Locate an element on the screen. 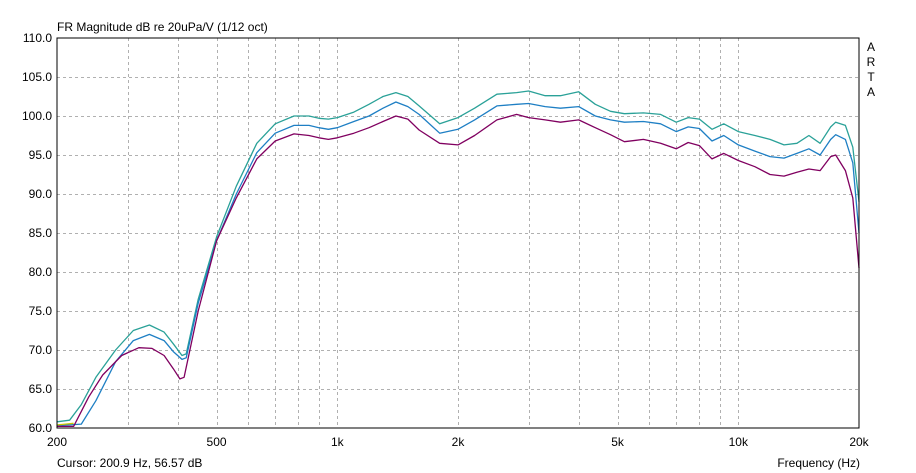 This screenshot has height=473, width=916. y-tick-label: 105.0 is located at coordinates (37, 77).